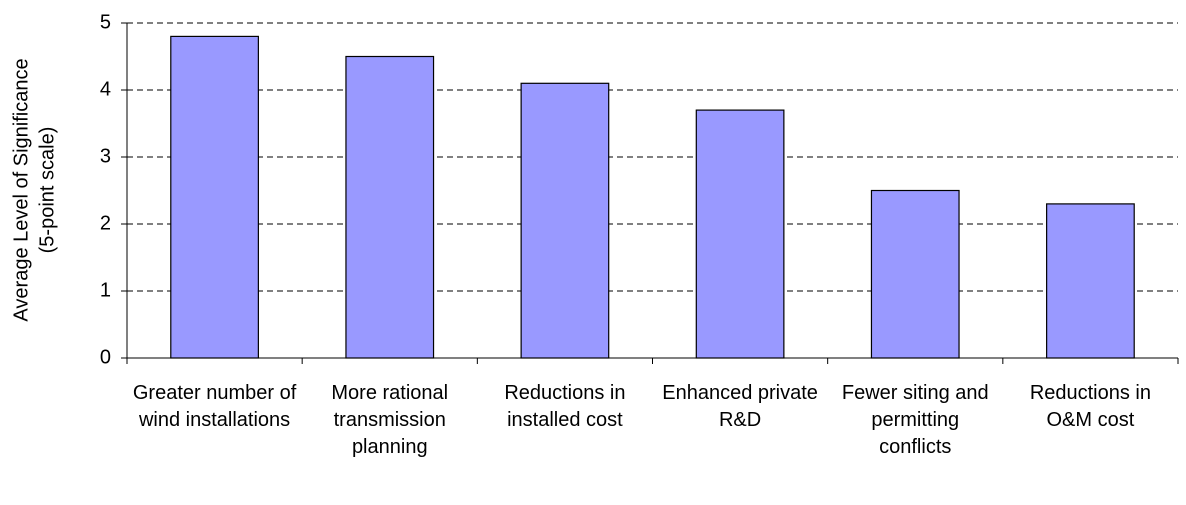 This screenshot has height=505, width=1186. I want to click on x-tick-label: Greater number of wind installations, so click(214, 406).